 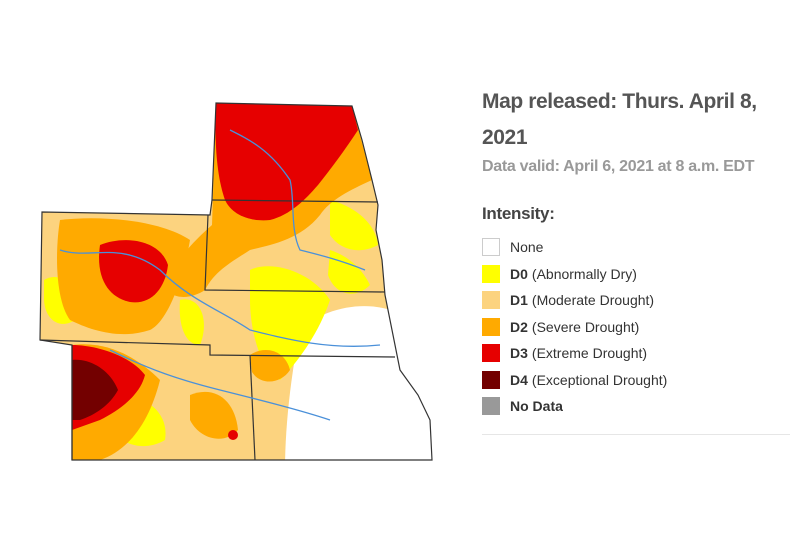 What do you see at coordinates (637, 247) in the screenshot?
I see `legend-item: None` at bounding box center [637, 247].